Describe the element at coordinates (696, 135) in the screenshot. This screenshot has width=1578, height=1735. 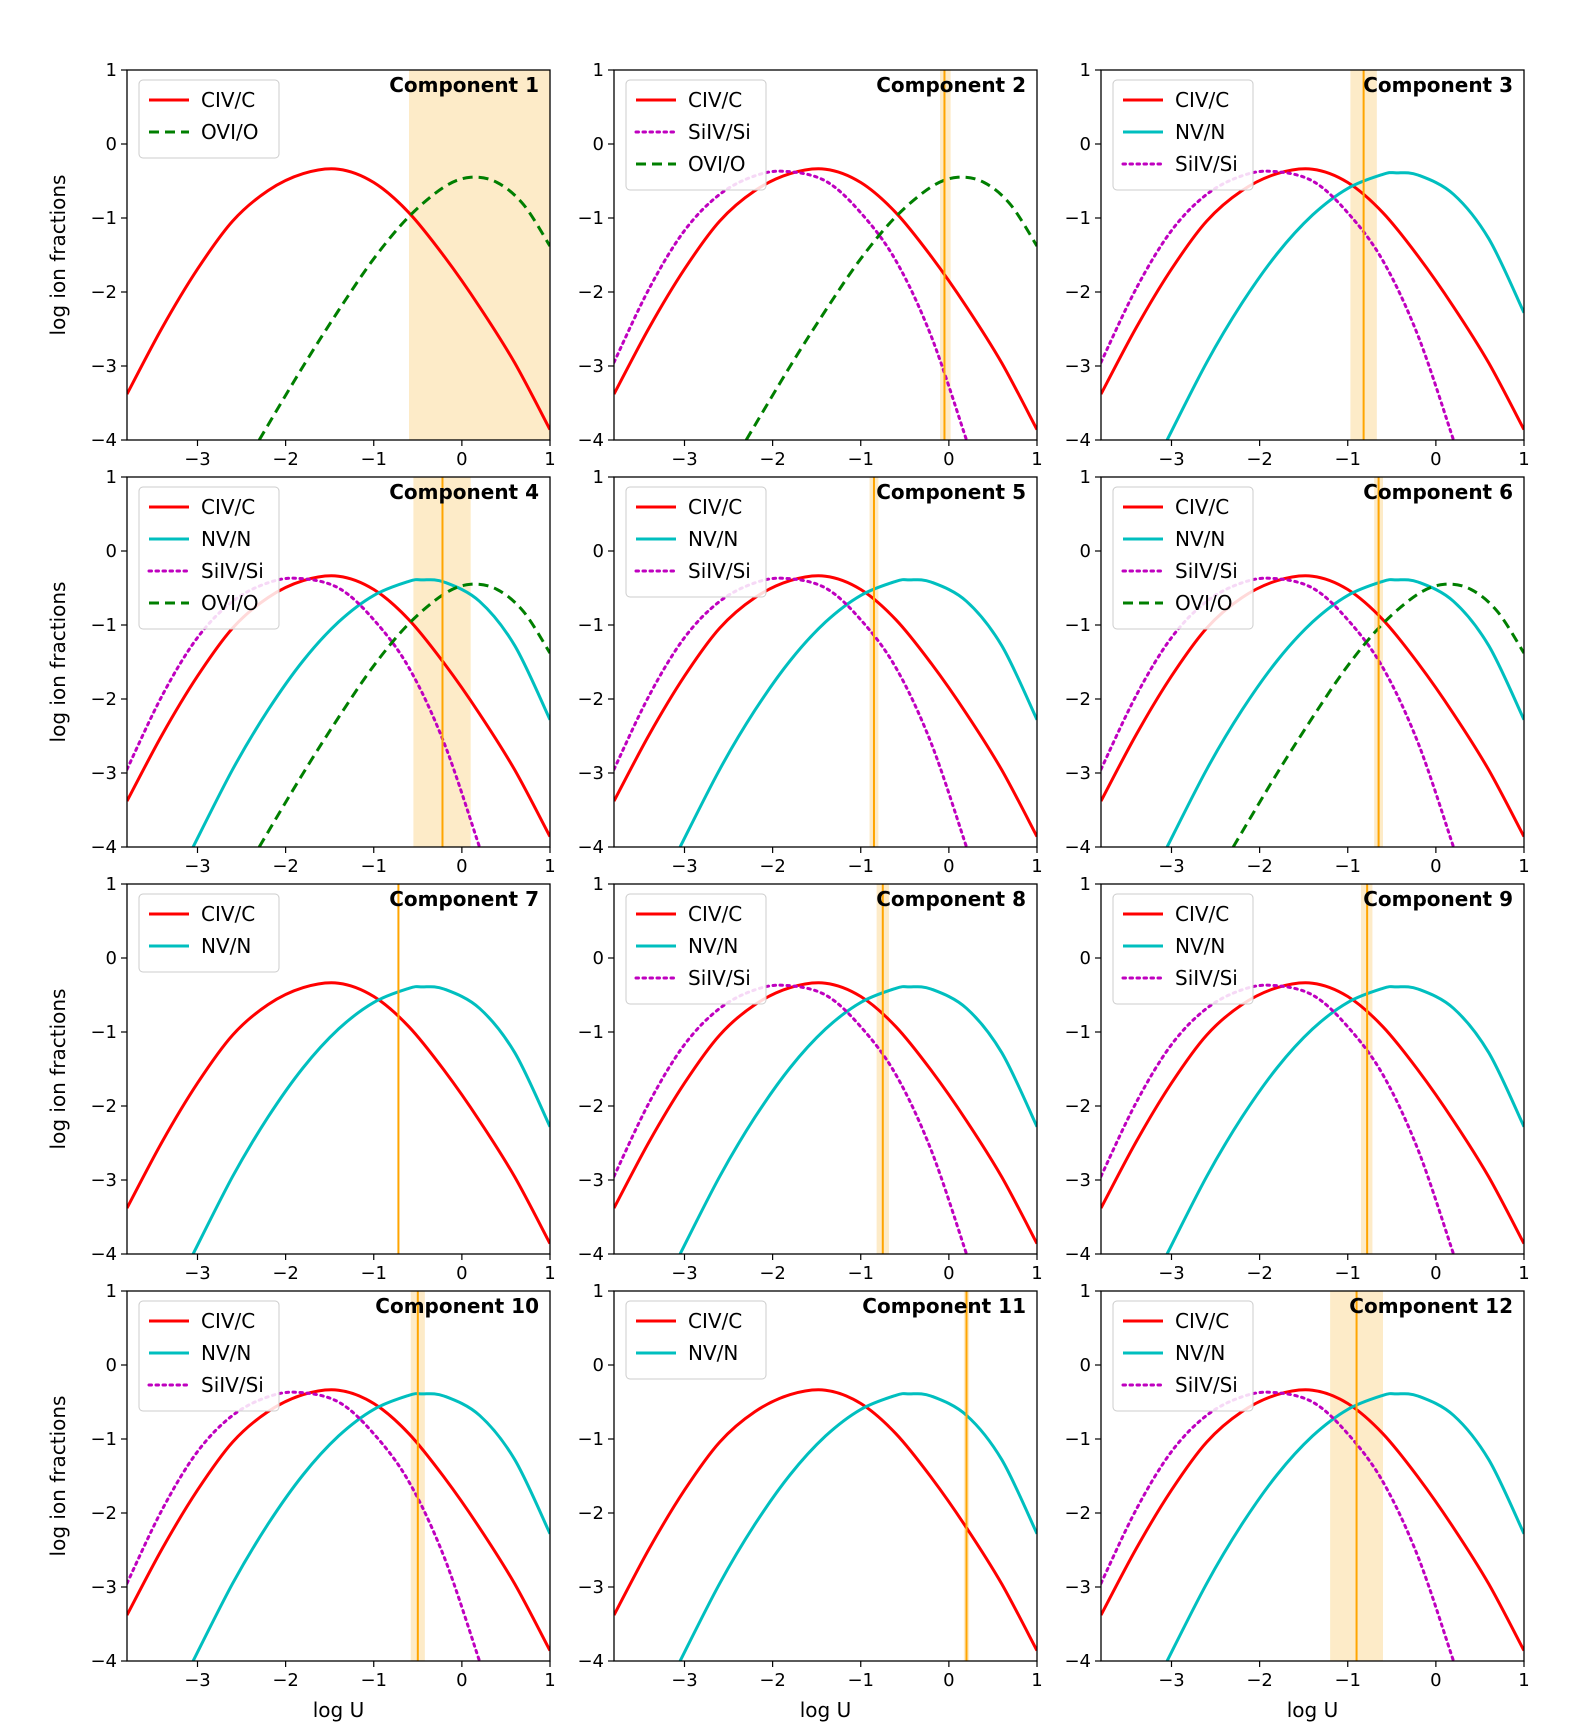
I see `legend: CIV/C SiIV/Si OVI/O` at that location.